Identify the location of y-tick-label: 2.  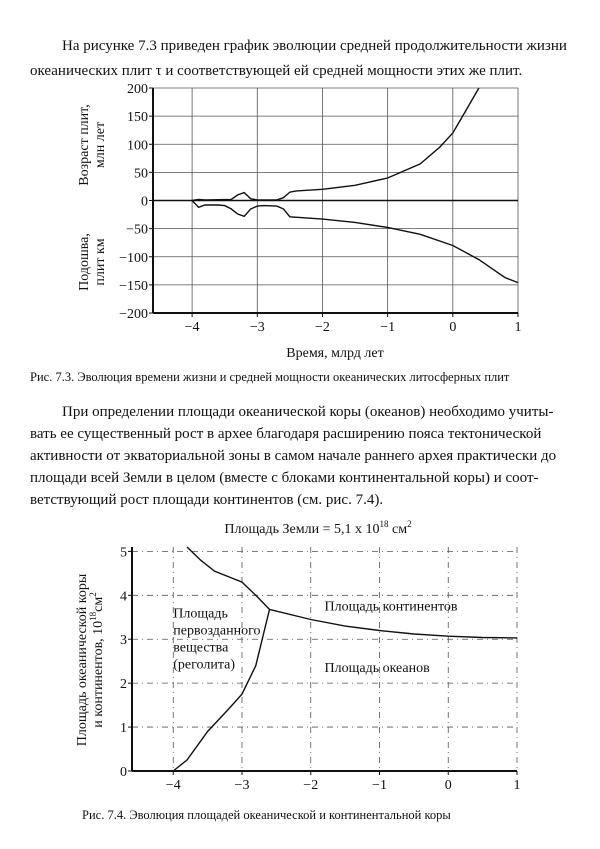
(123, 684).